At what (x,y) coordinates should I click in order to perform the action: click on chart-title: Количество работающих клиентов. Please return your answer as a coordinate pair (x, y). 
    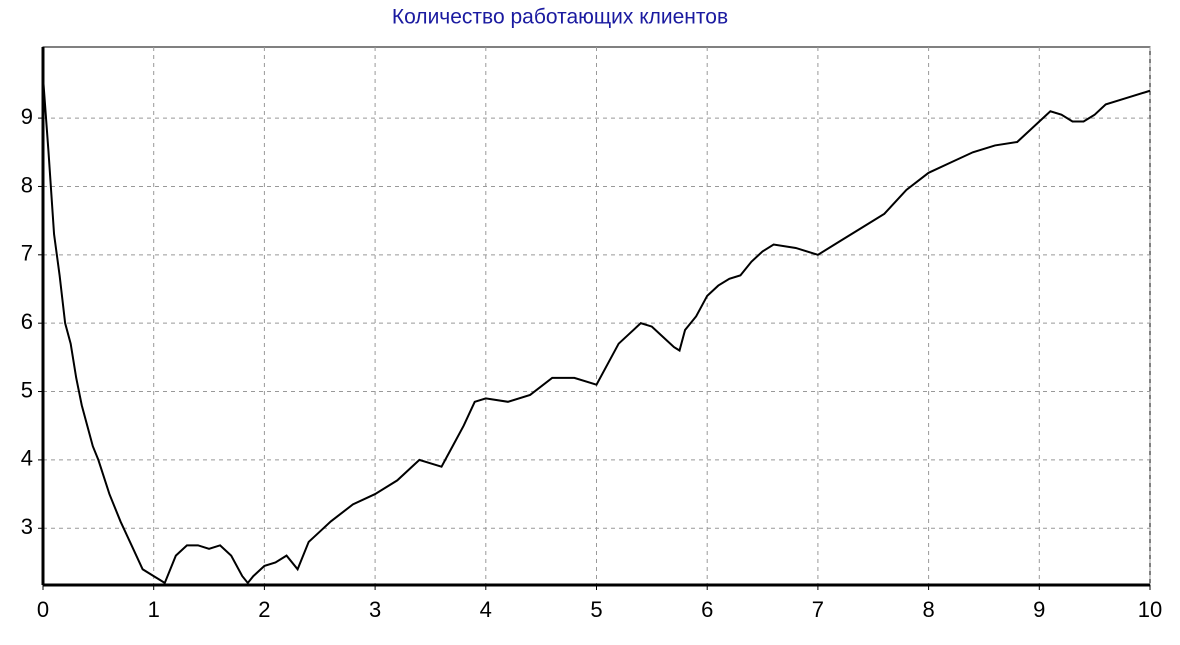
    Looking at the image, I should click on (560, 17).